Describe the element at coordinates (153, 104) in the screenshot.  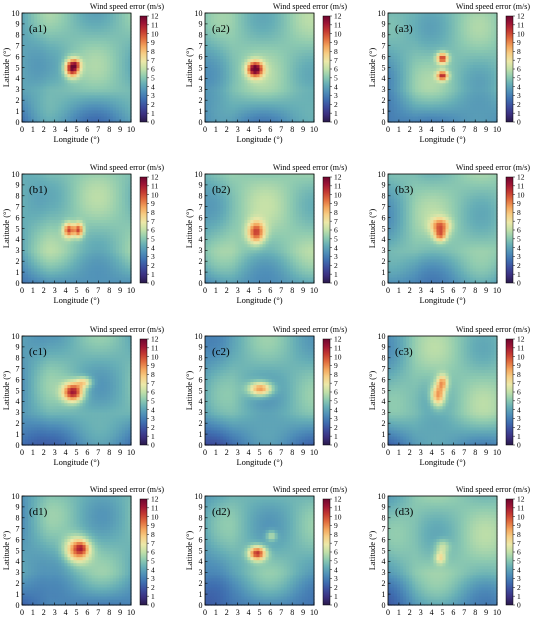
I see `colorbar-tick-label: 2` at that location.